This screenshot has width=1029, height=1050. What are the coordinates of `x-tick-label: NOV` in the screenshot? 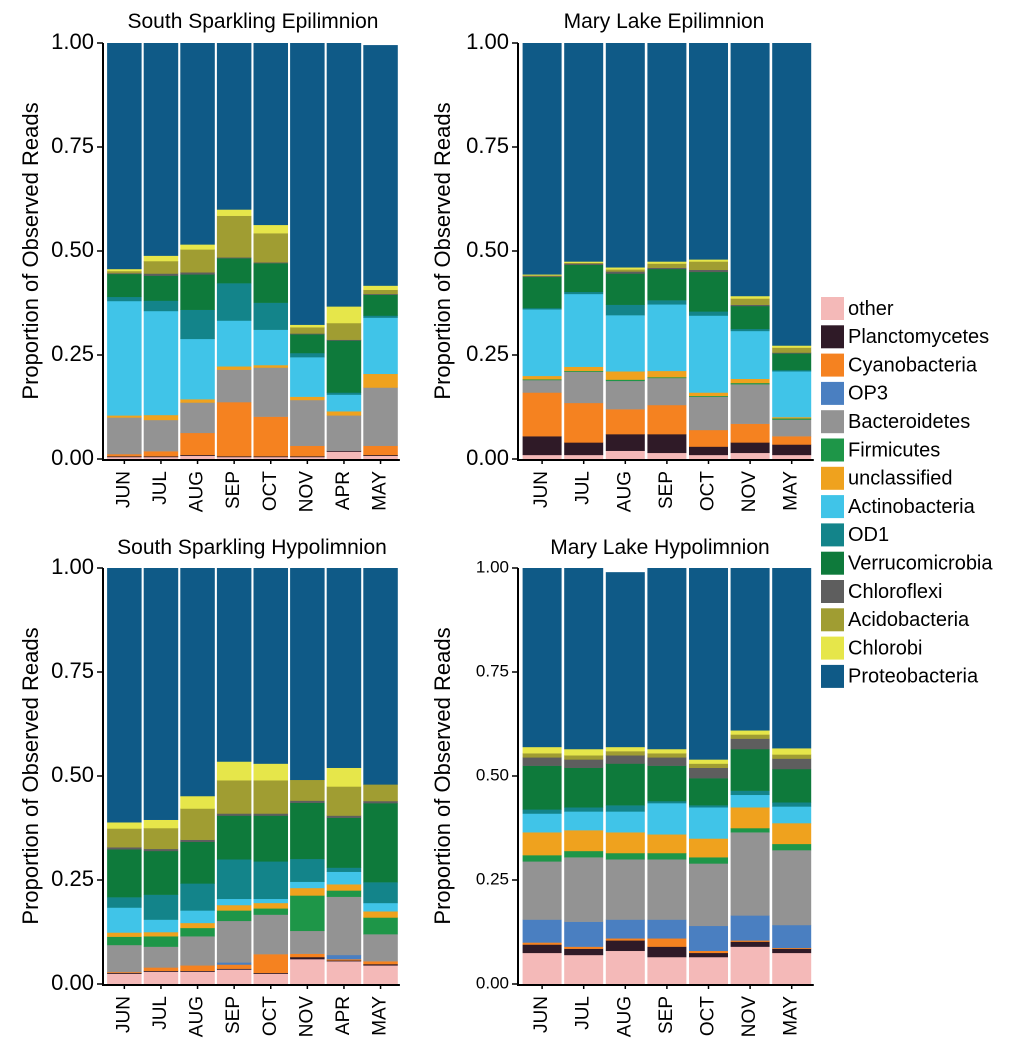 It's located at (749, 1017).